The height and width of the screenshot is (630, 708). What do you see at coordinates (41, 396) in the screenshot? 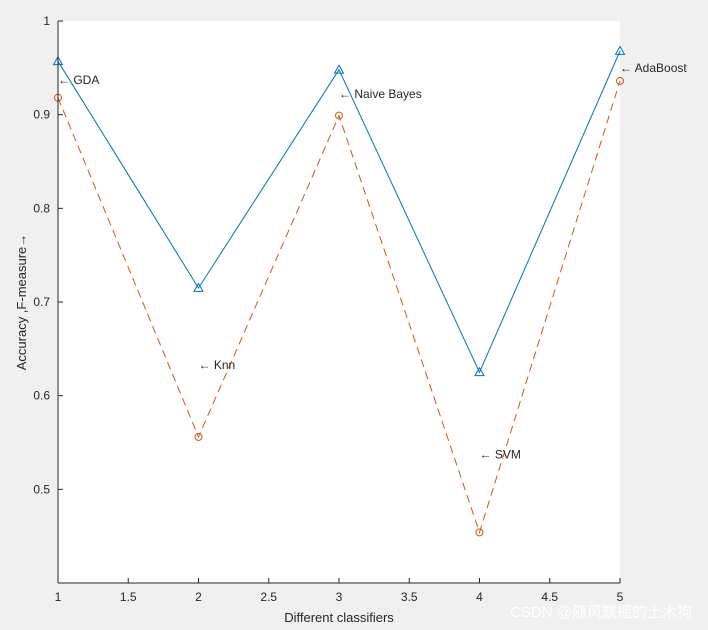
I see `y-tick-label: 0.6` at bounding box center [41, 396].